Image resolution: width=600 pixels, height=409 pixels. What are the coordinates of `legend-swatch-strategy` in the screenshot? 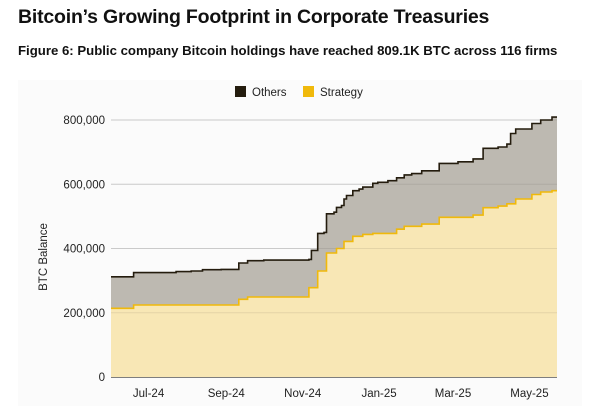 It's located at (308, 91).